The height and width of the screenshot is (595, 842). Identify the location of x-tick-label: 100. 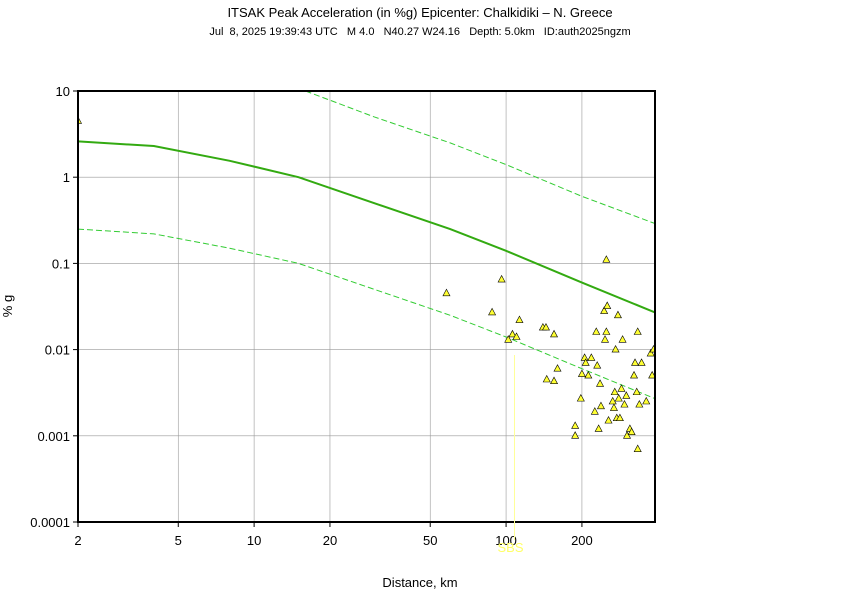
(506, 540).